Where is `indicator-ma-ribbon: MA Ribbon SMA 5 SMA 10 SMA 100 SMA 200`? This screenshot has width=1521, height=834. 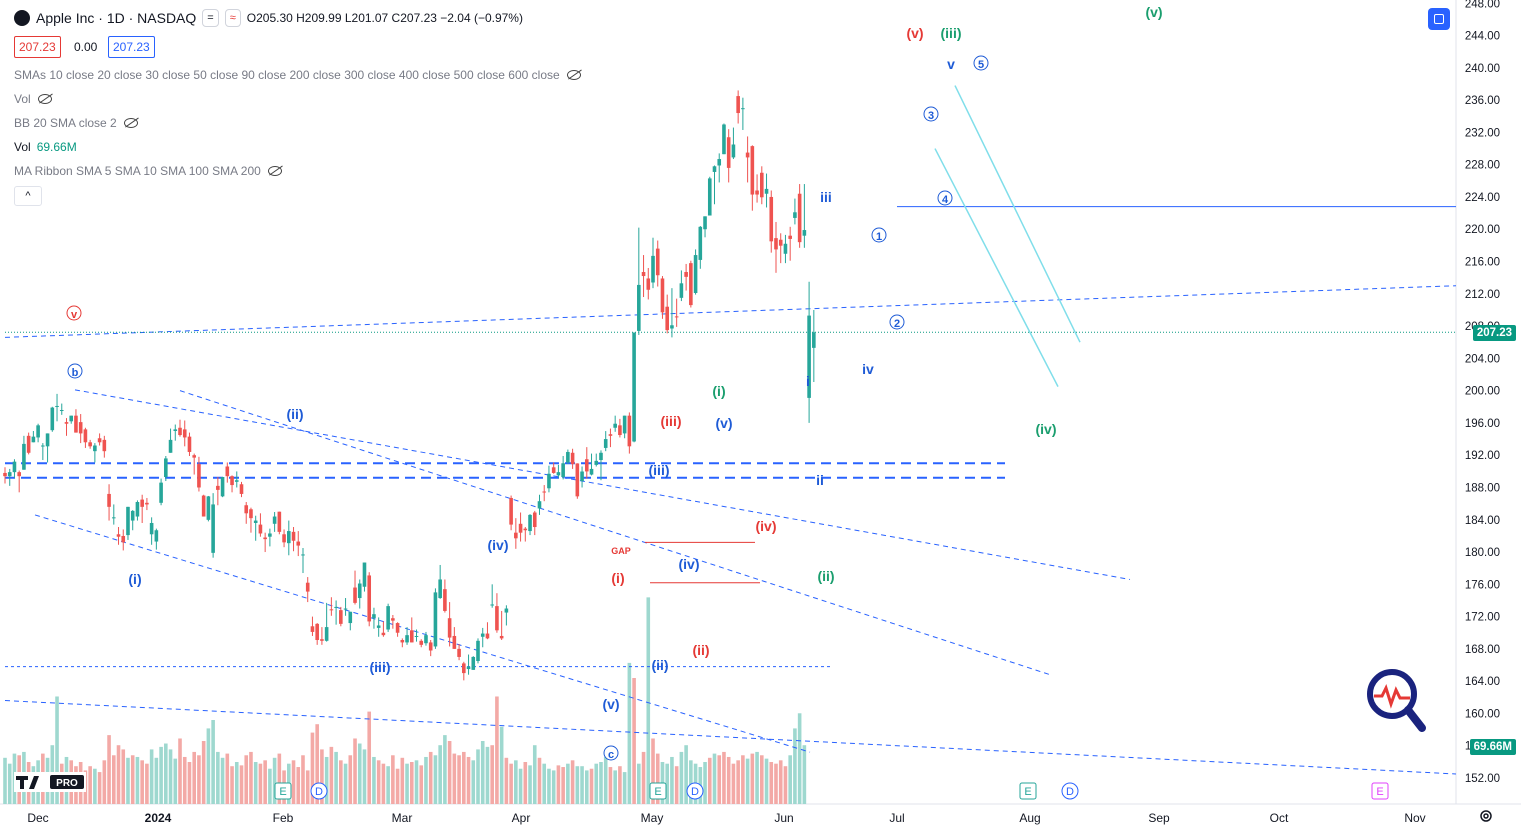
indicator-ma-ribbon: MA Ribbon SMA 5 SMA 10 SMA 100 SMA 200 is located at coordinates (148, 171).